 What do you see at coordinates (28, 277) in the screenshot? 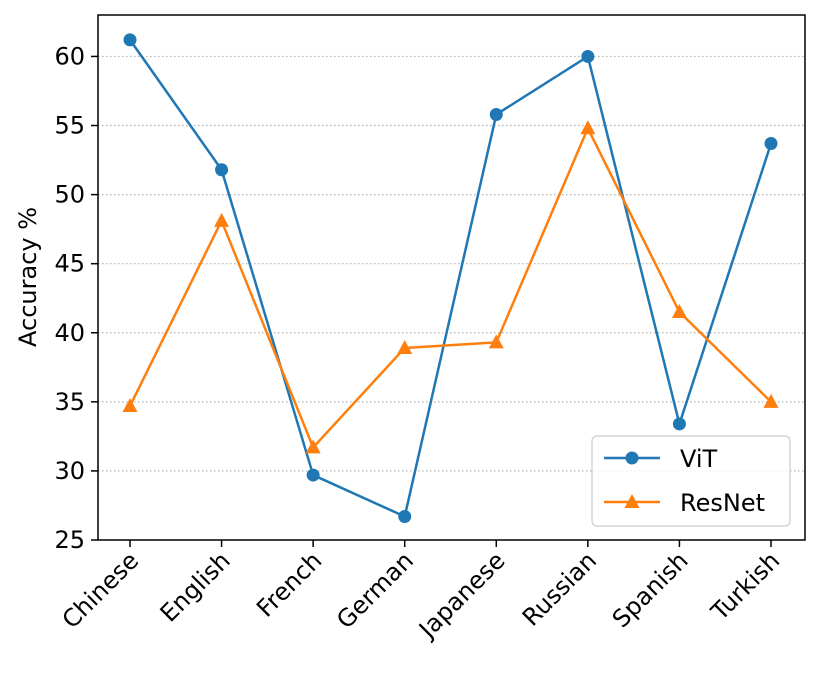
I see `y-axis-label: Accuracy %` at bounding box center [28, 277].